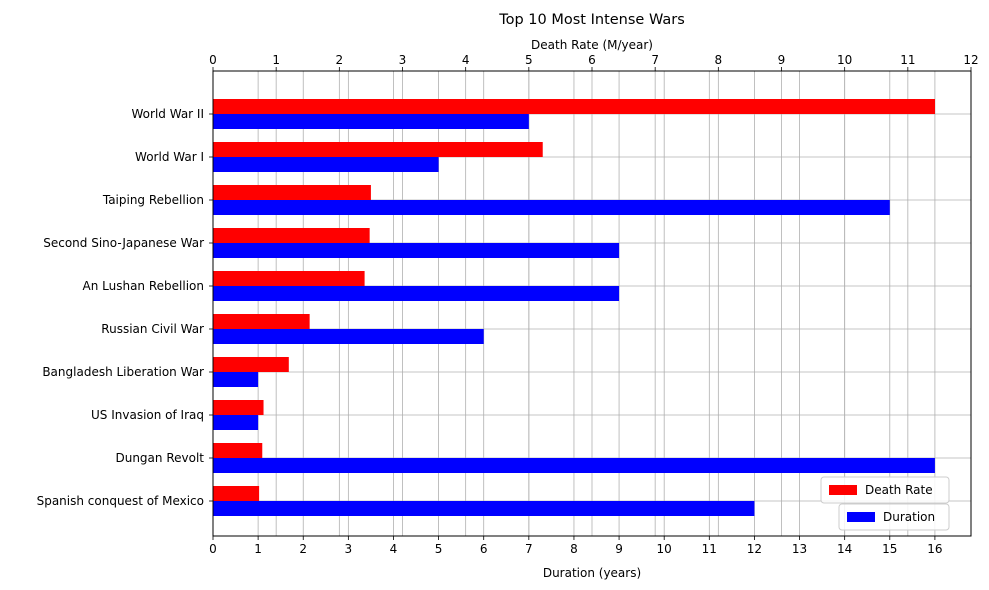  I want to click on x-top-tick-label: 5, so click(529, 60).